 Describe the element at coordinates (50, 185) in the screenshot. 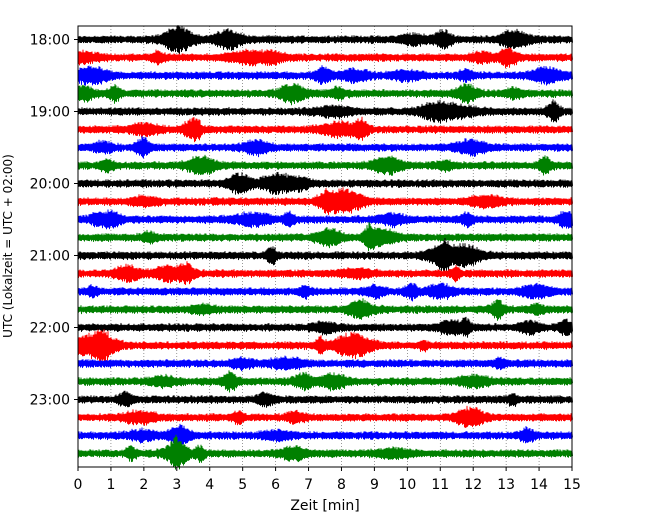

I see `y-tick-label: 20:00` at that location.